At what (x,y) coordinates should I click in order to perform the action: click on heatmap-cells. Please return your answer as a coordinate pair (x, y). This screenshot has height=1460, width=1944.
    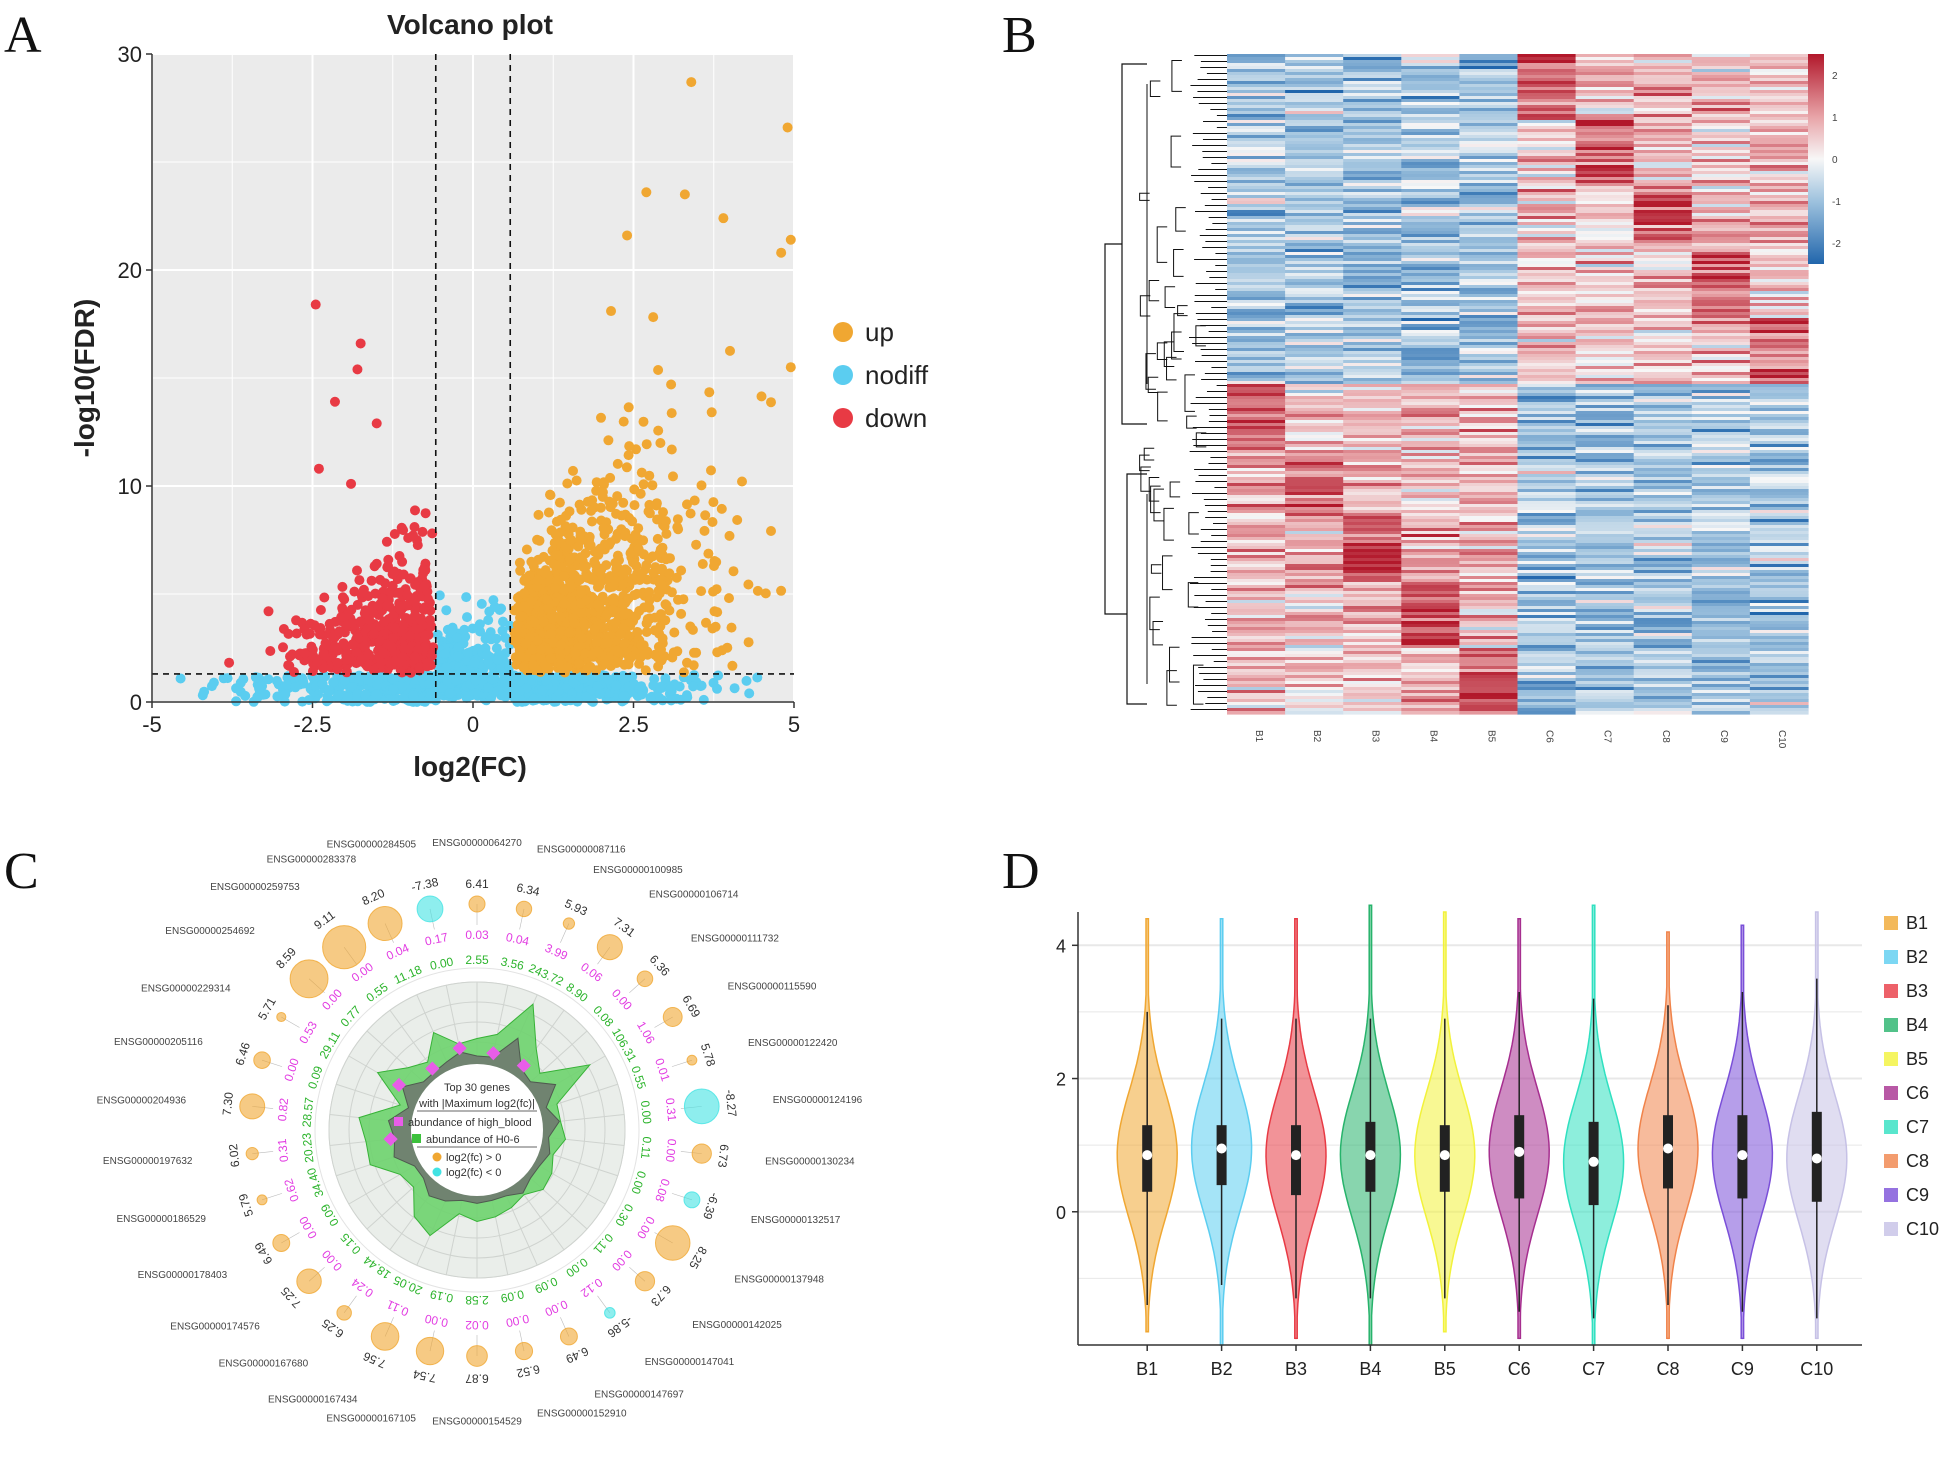
    Looking at the image, I should click on (1518, 384).